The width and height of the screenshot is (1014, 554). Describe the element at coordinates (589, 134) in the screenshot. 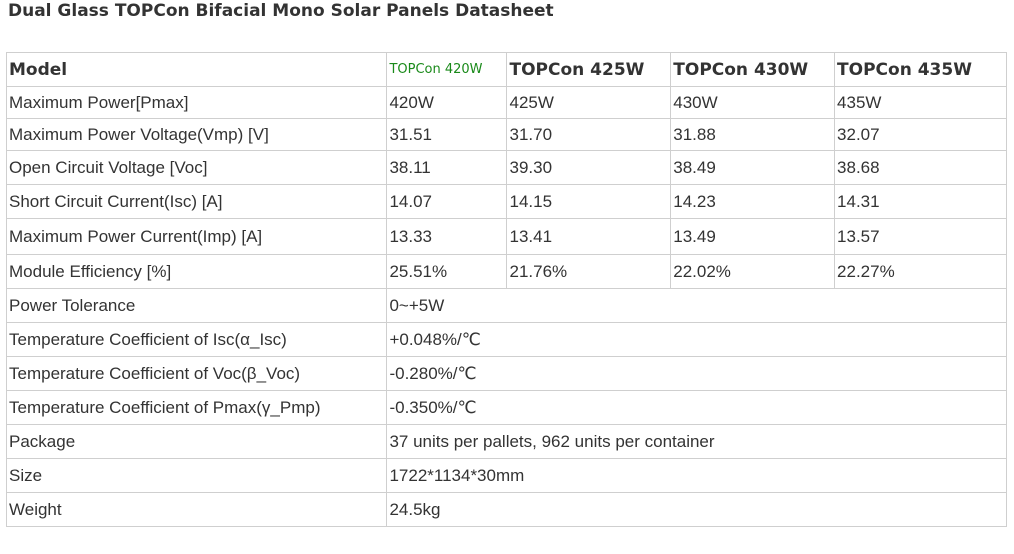

I see `cell-value: 31.70` at that location.